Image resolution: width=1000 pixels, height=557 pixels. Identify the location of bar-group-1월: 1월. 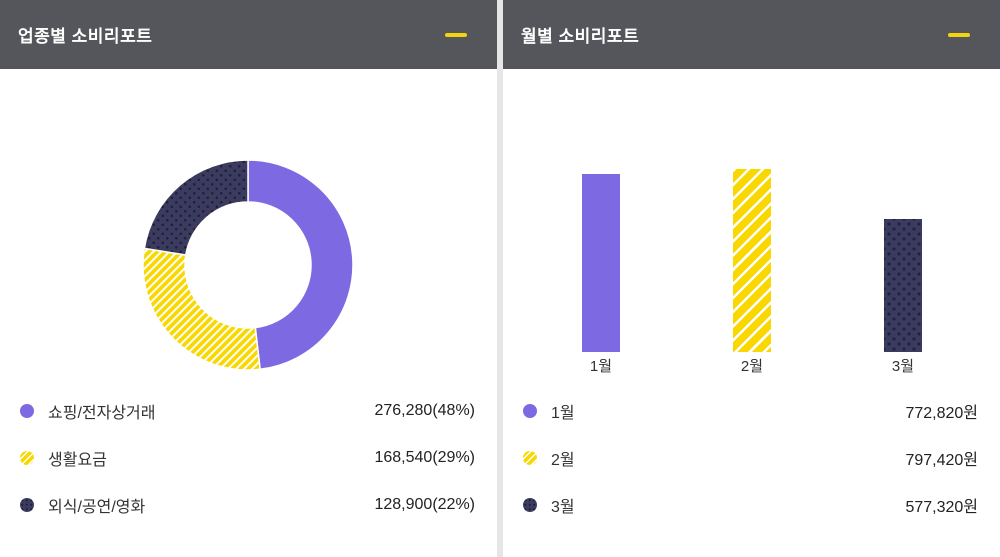
(601, 276).